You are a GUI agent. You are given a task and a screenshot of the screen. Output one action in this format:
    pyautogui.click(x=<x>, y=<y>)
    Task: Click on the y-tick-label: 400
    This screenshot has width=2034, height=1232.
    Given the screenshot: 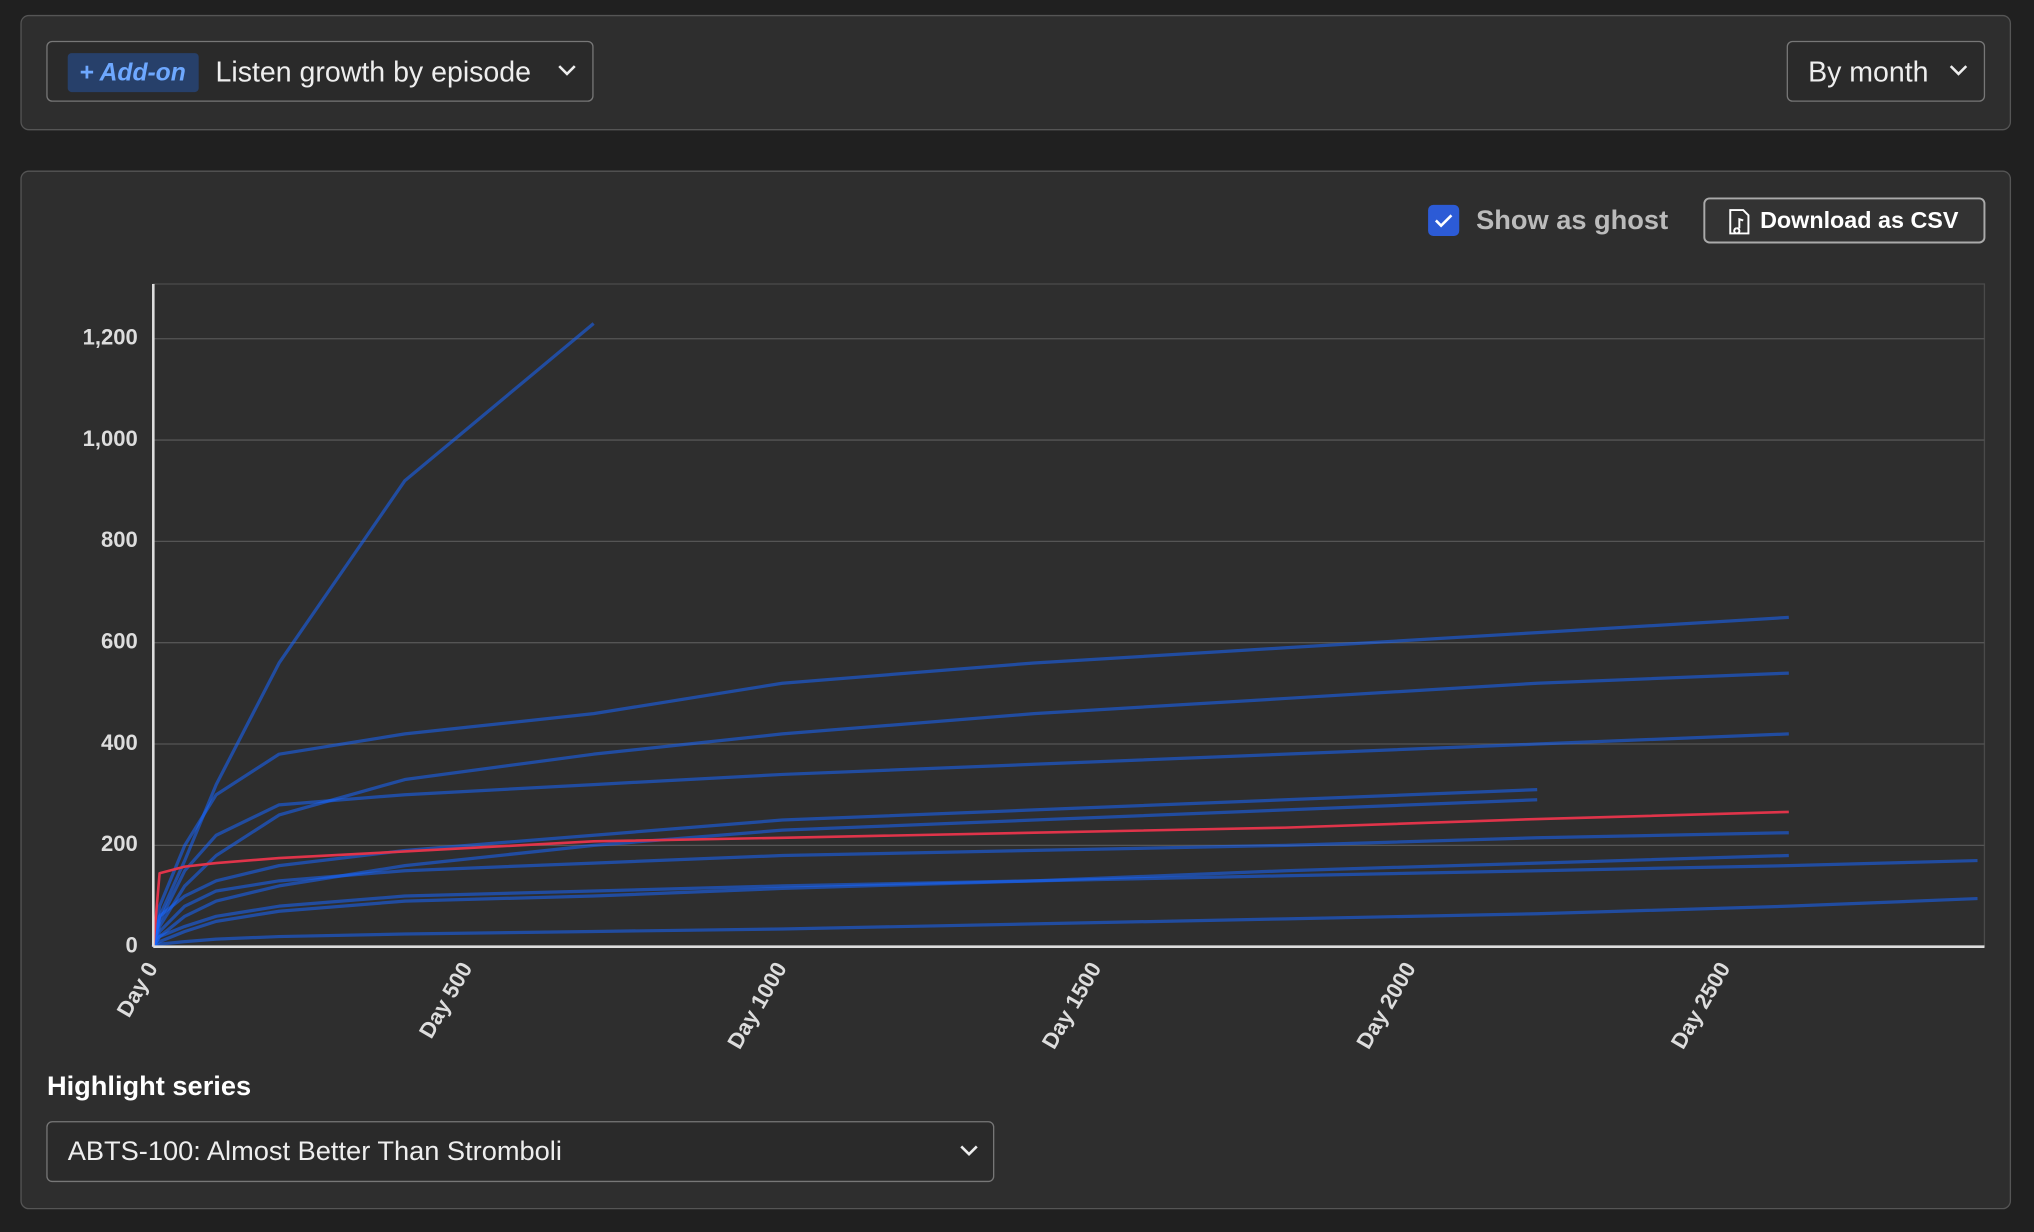 What is the action you would take?
    pyautogui.click(x=119, y=742)
    